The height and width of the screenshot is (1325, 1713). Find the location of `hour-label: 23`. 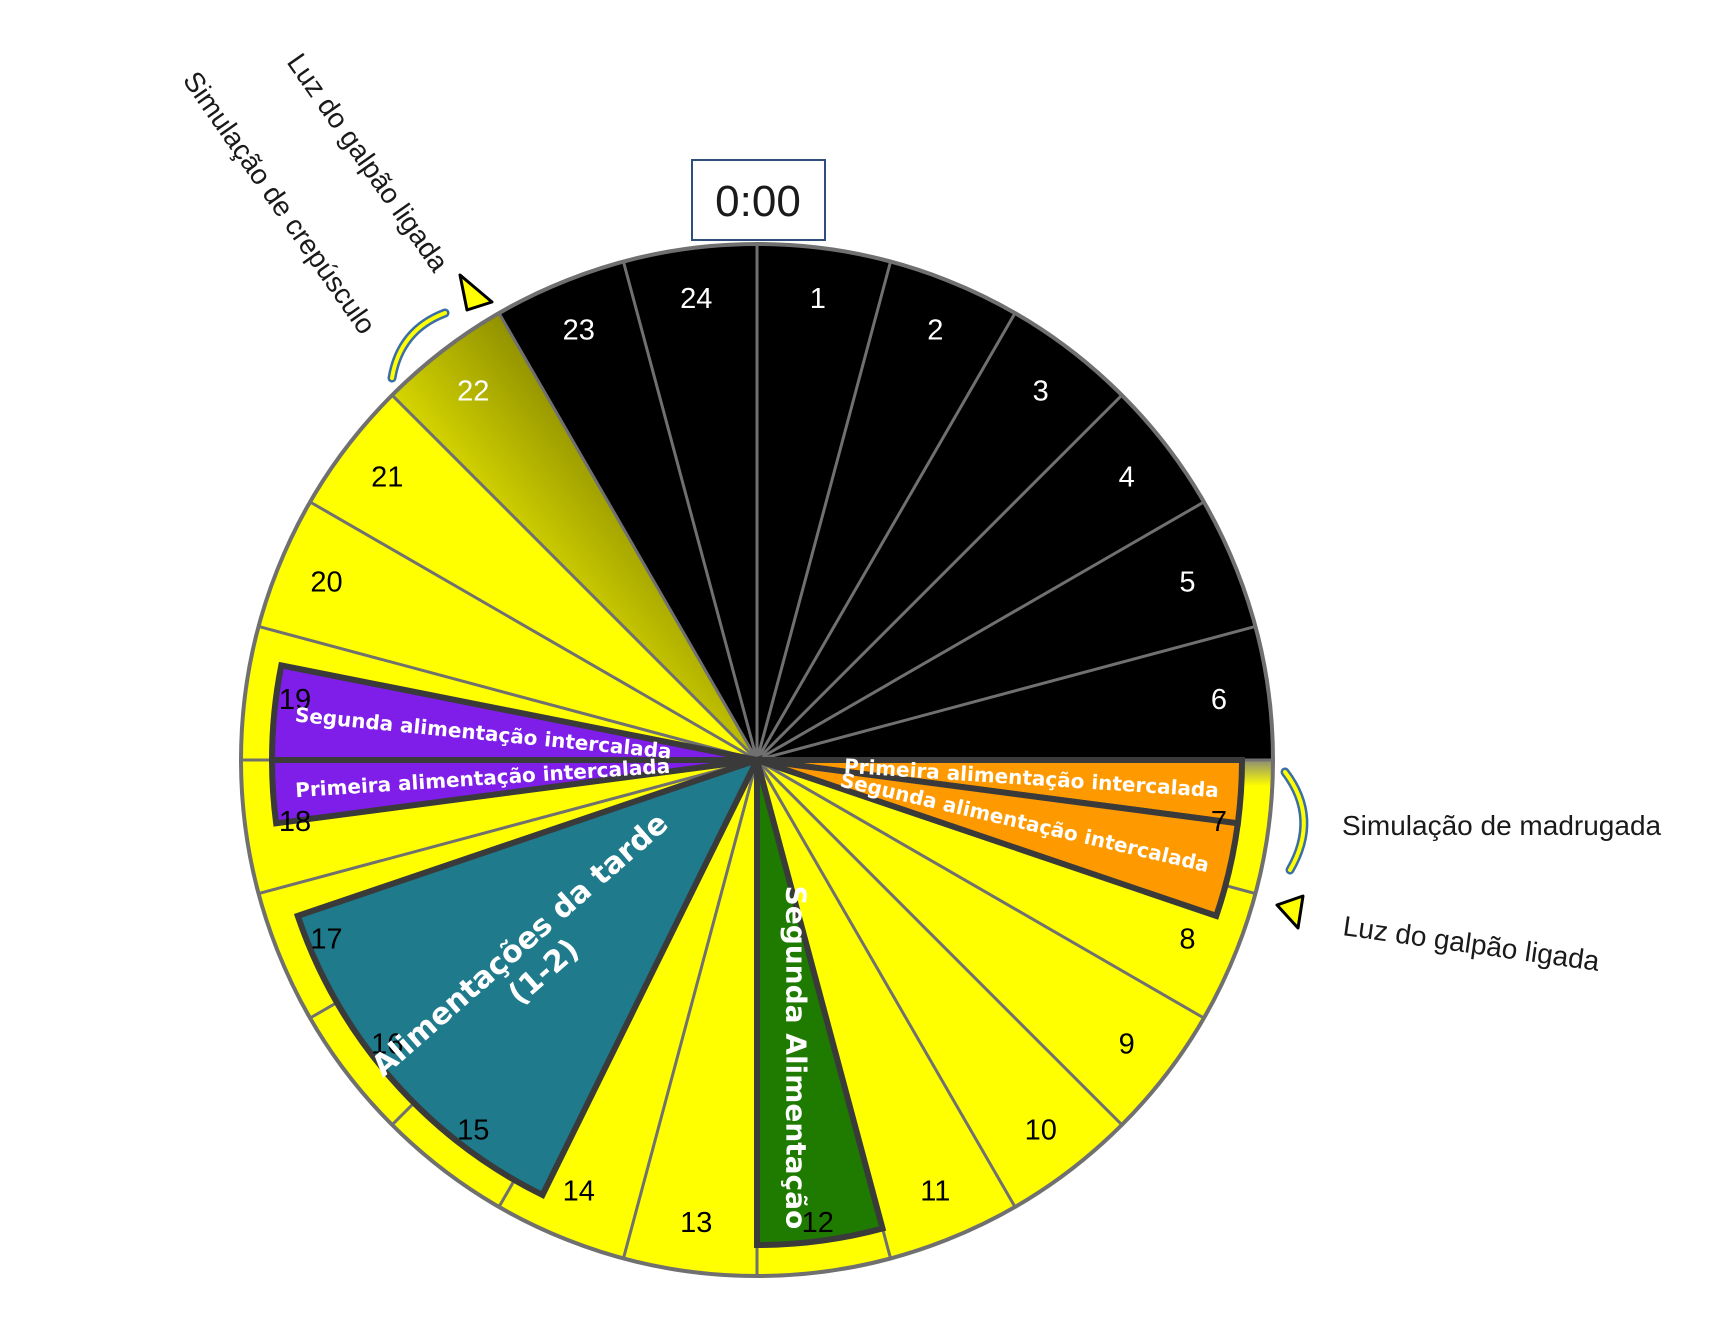

hour-label: 23 is located at coordinates (579, 331).